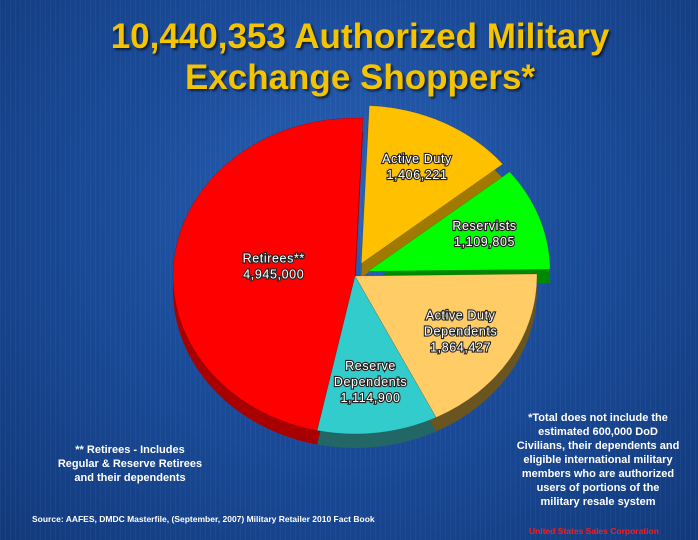  Describe the element at coordinates (370, 366) in the screenshot. I see `slice-category-label: Reserve` at that location.